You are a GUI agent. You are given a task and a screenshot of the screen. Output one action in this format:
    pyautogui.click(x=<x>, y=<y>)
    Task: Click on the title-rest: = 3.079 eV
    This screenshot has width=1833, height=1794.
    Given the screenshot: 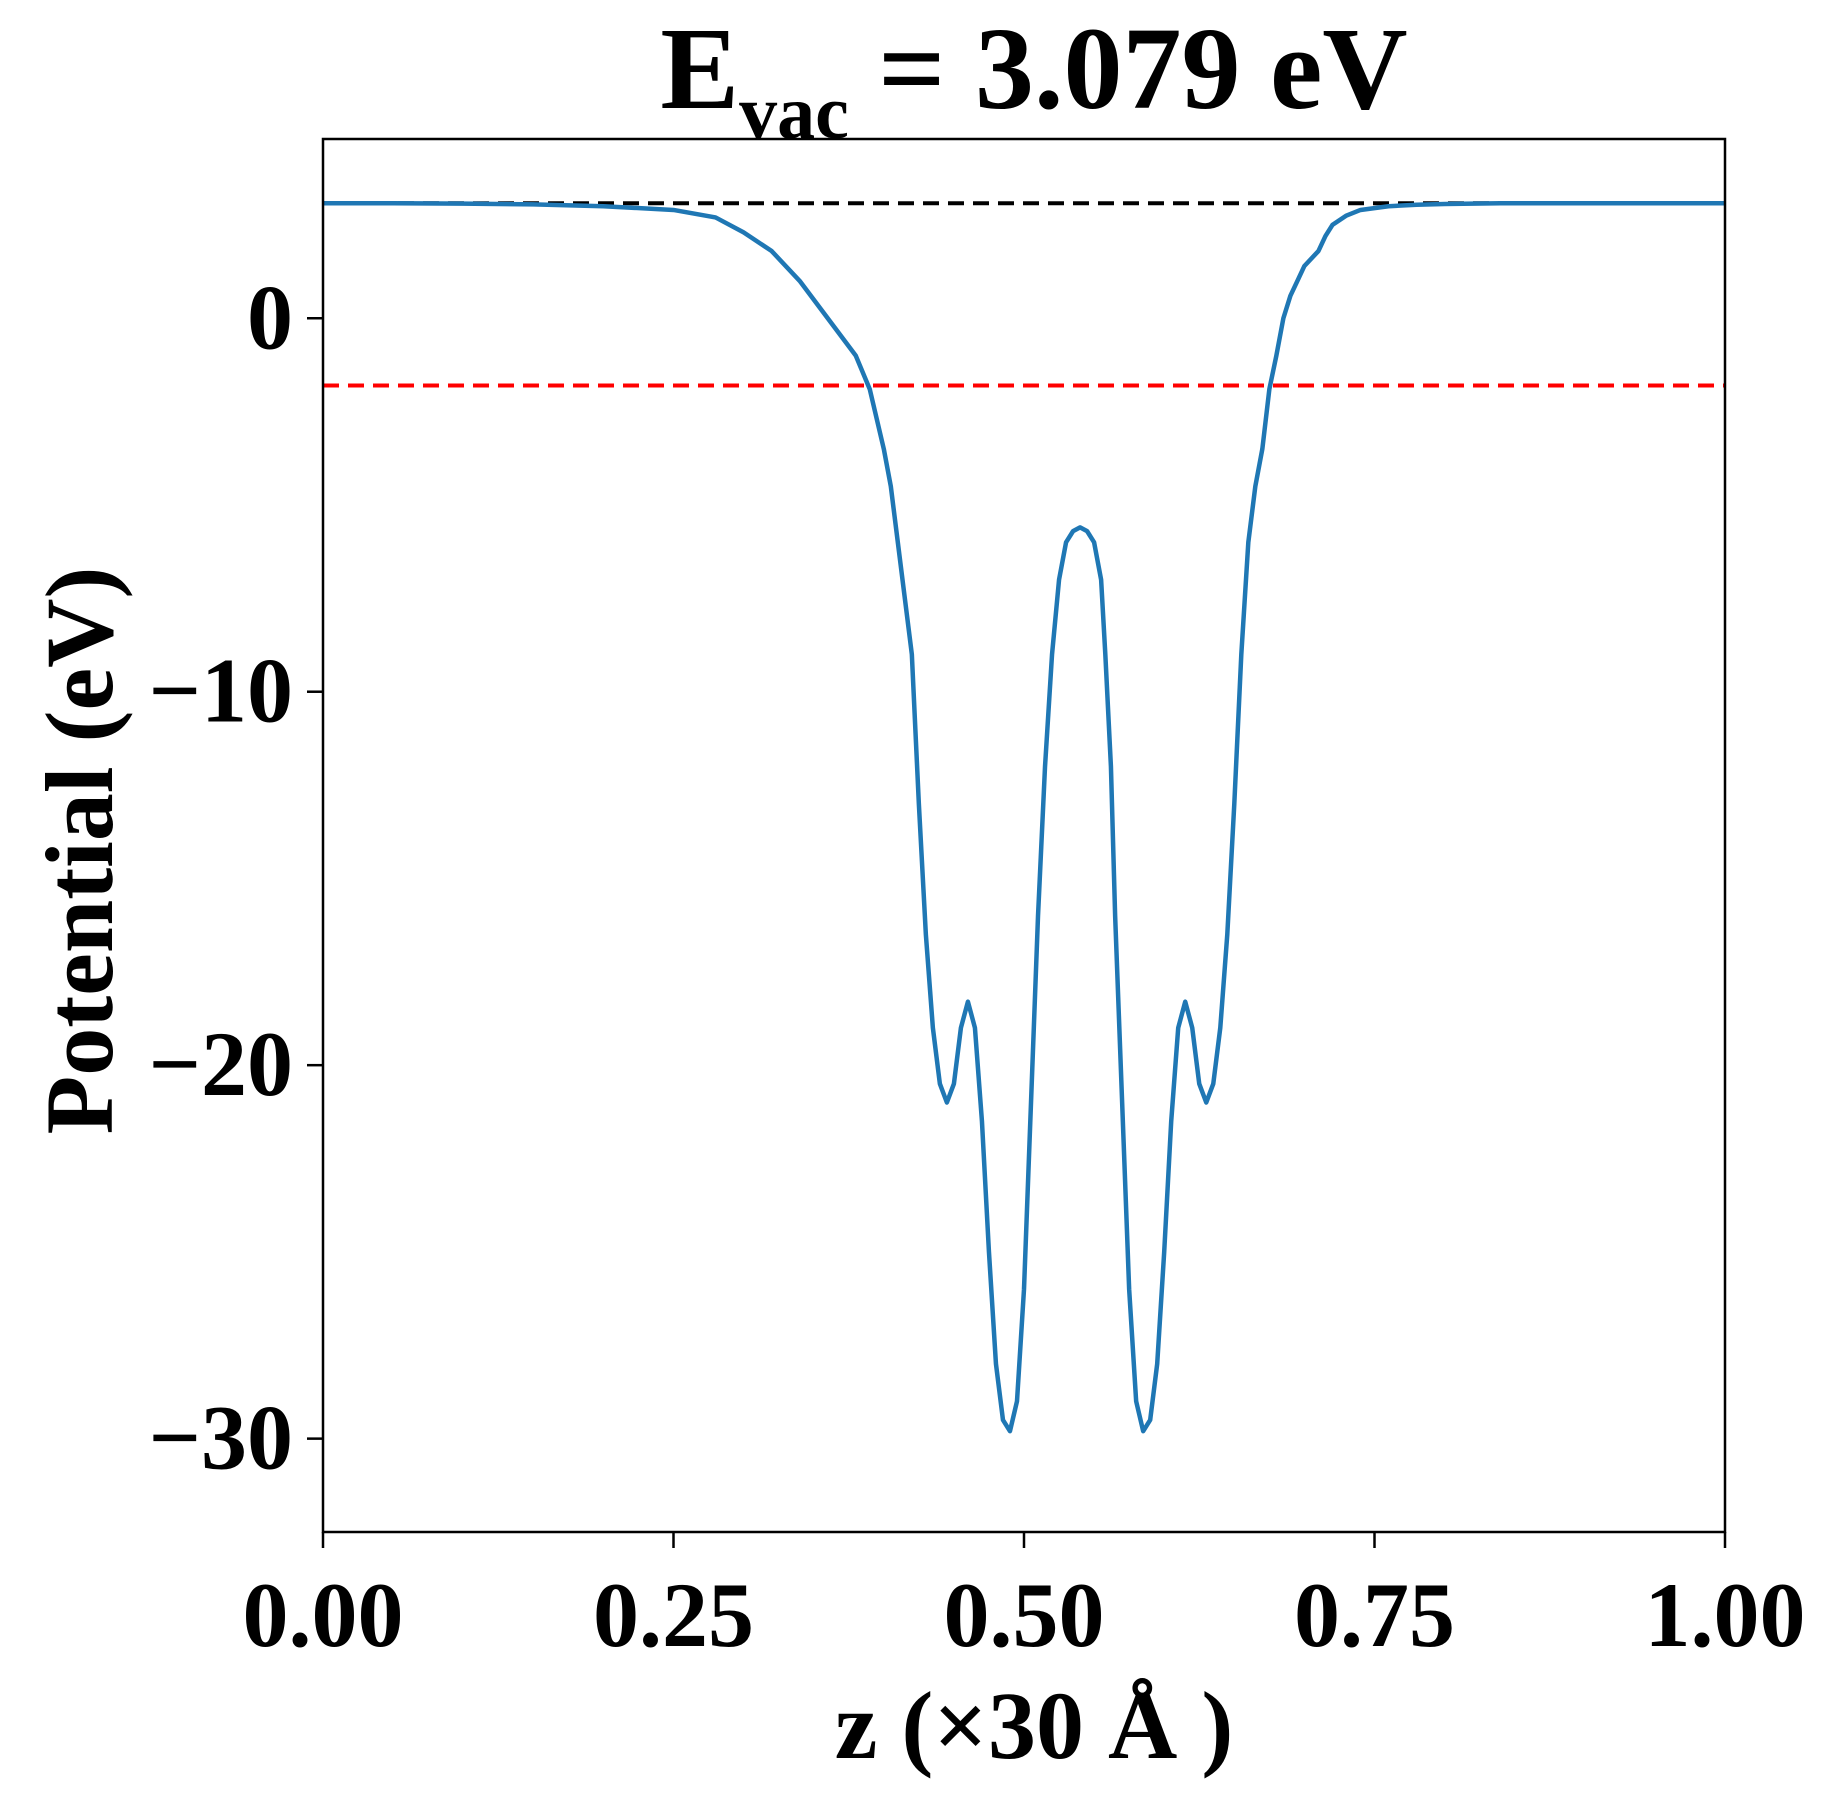 What is the action you would take?
    pyautogui.click(x=1128, y=68)
    